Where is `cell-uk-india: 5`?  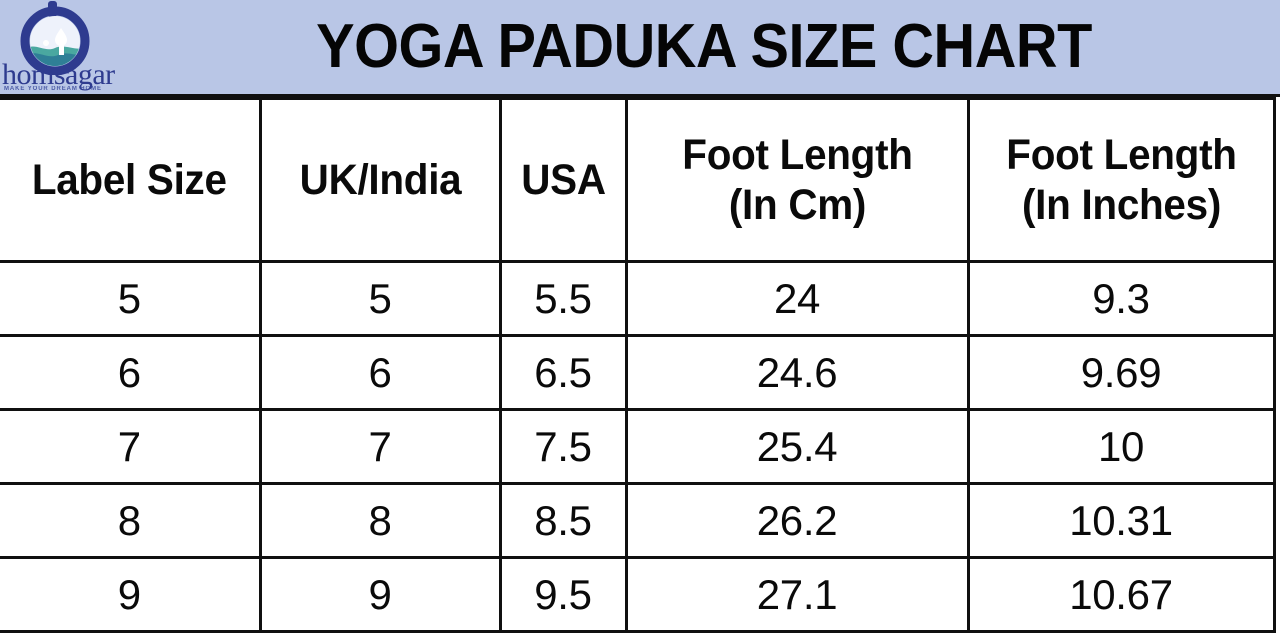
cell-uk-india: 5 is located at coordinates (380, 298).